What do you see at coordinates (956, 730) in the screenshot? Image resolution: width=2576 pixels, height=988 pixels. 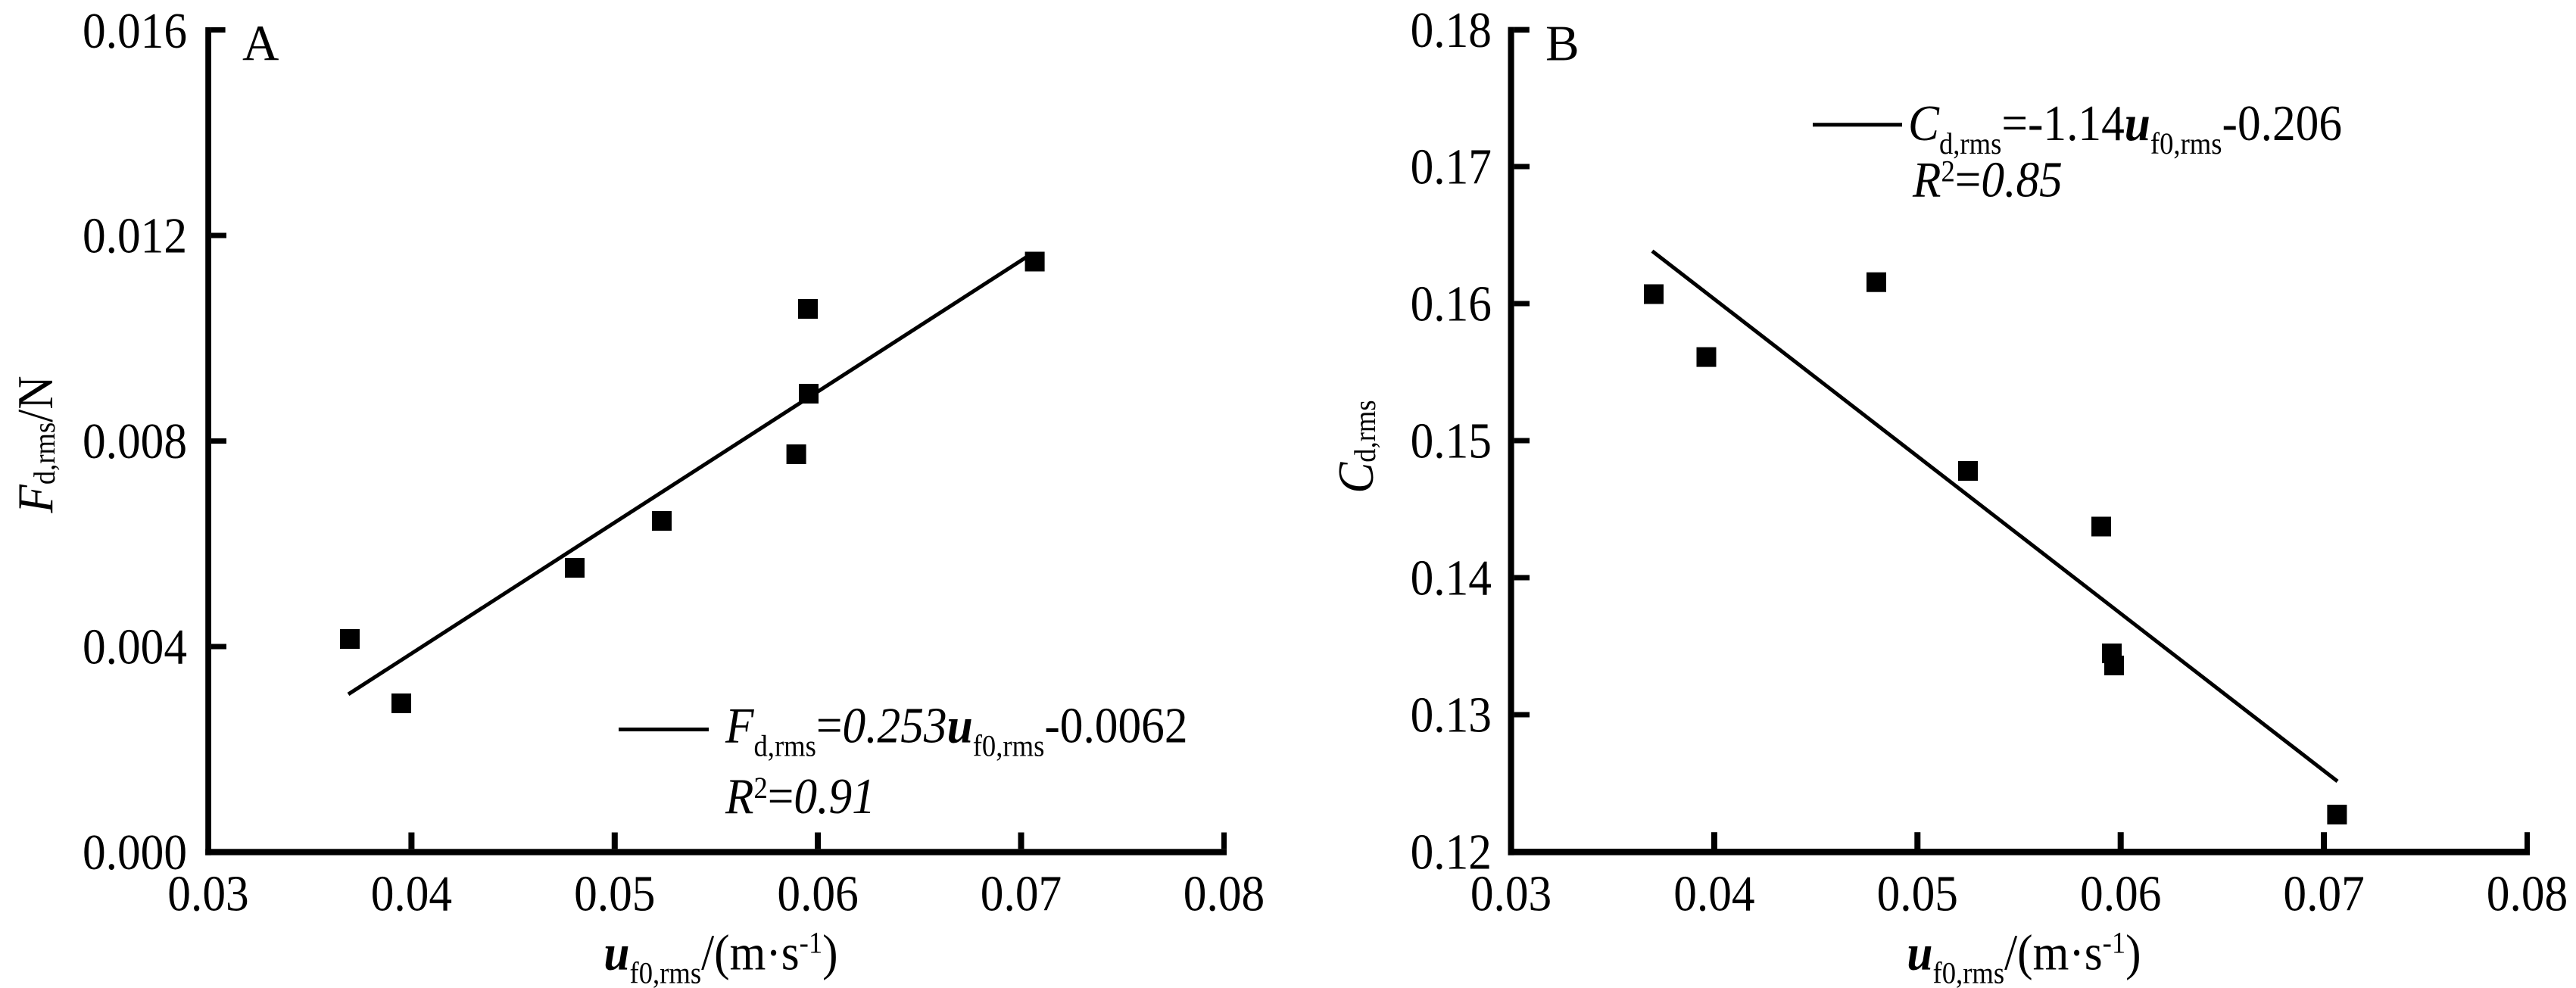 I see `svg-text: Fd,rms=0.253uf0,rms-0.0062` at bounding box center [956, 730].